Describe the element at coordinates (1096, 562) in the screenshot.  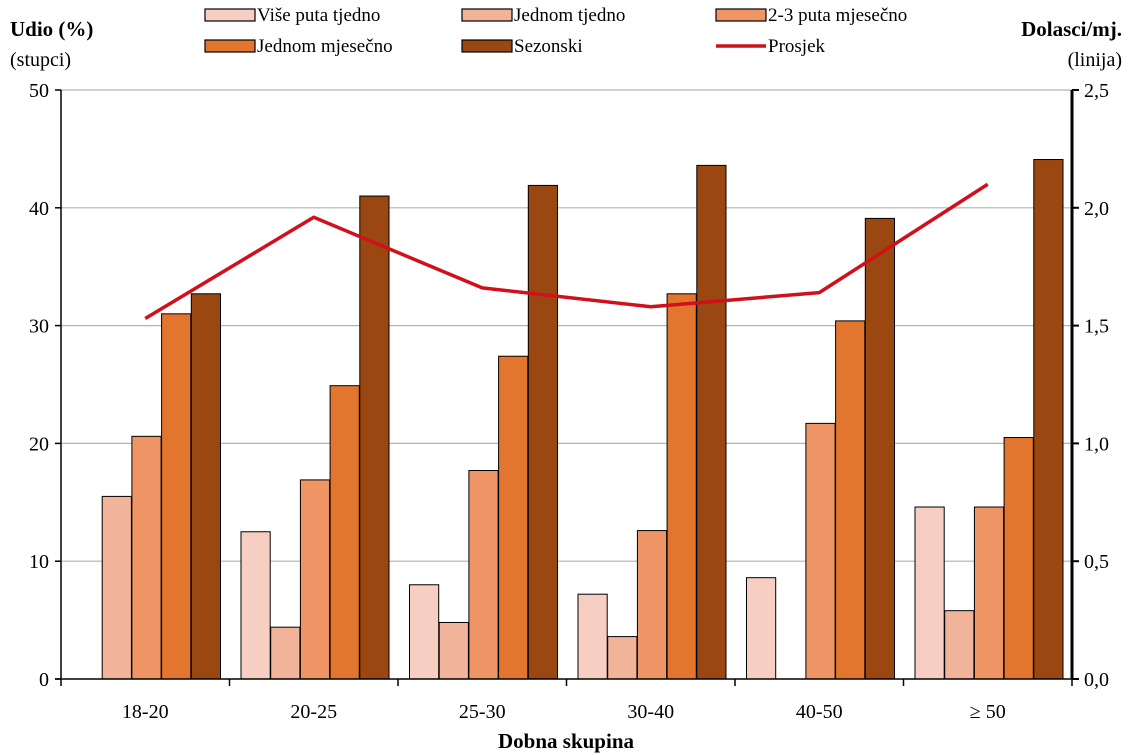
I see `right-tick-label: 0,5` at that location.